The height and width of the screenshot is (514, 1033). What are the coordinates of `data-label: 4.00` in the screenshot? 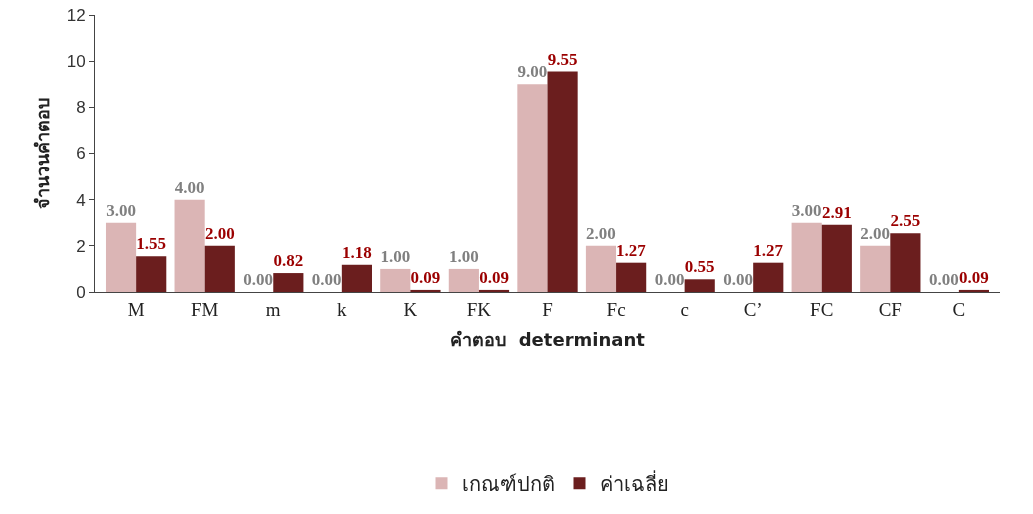 It's located at (189, 187).